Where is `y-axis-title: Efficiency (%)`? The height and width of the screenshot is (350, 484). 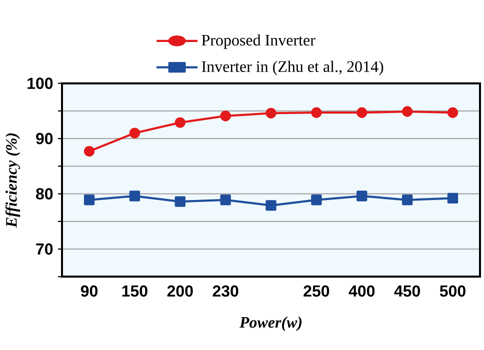 y-axis-title: Efficiency (%) is located at coordinates (12, 180).